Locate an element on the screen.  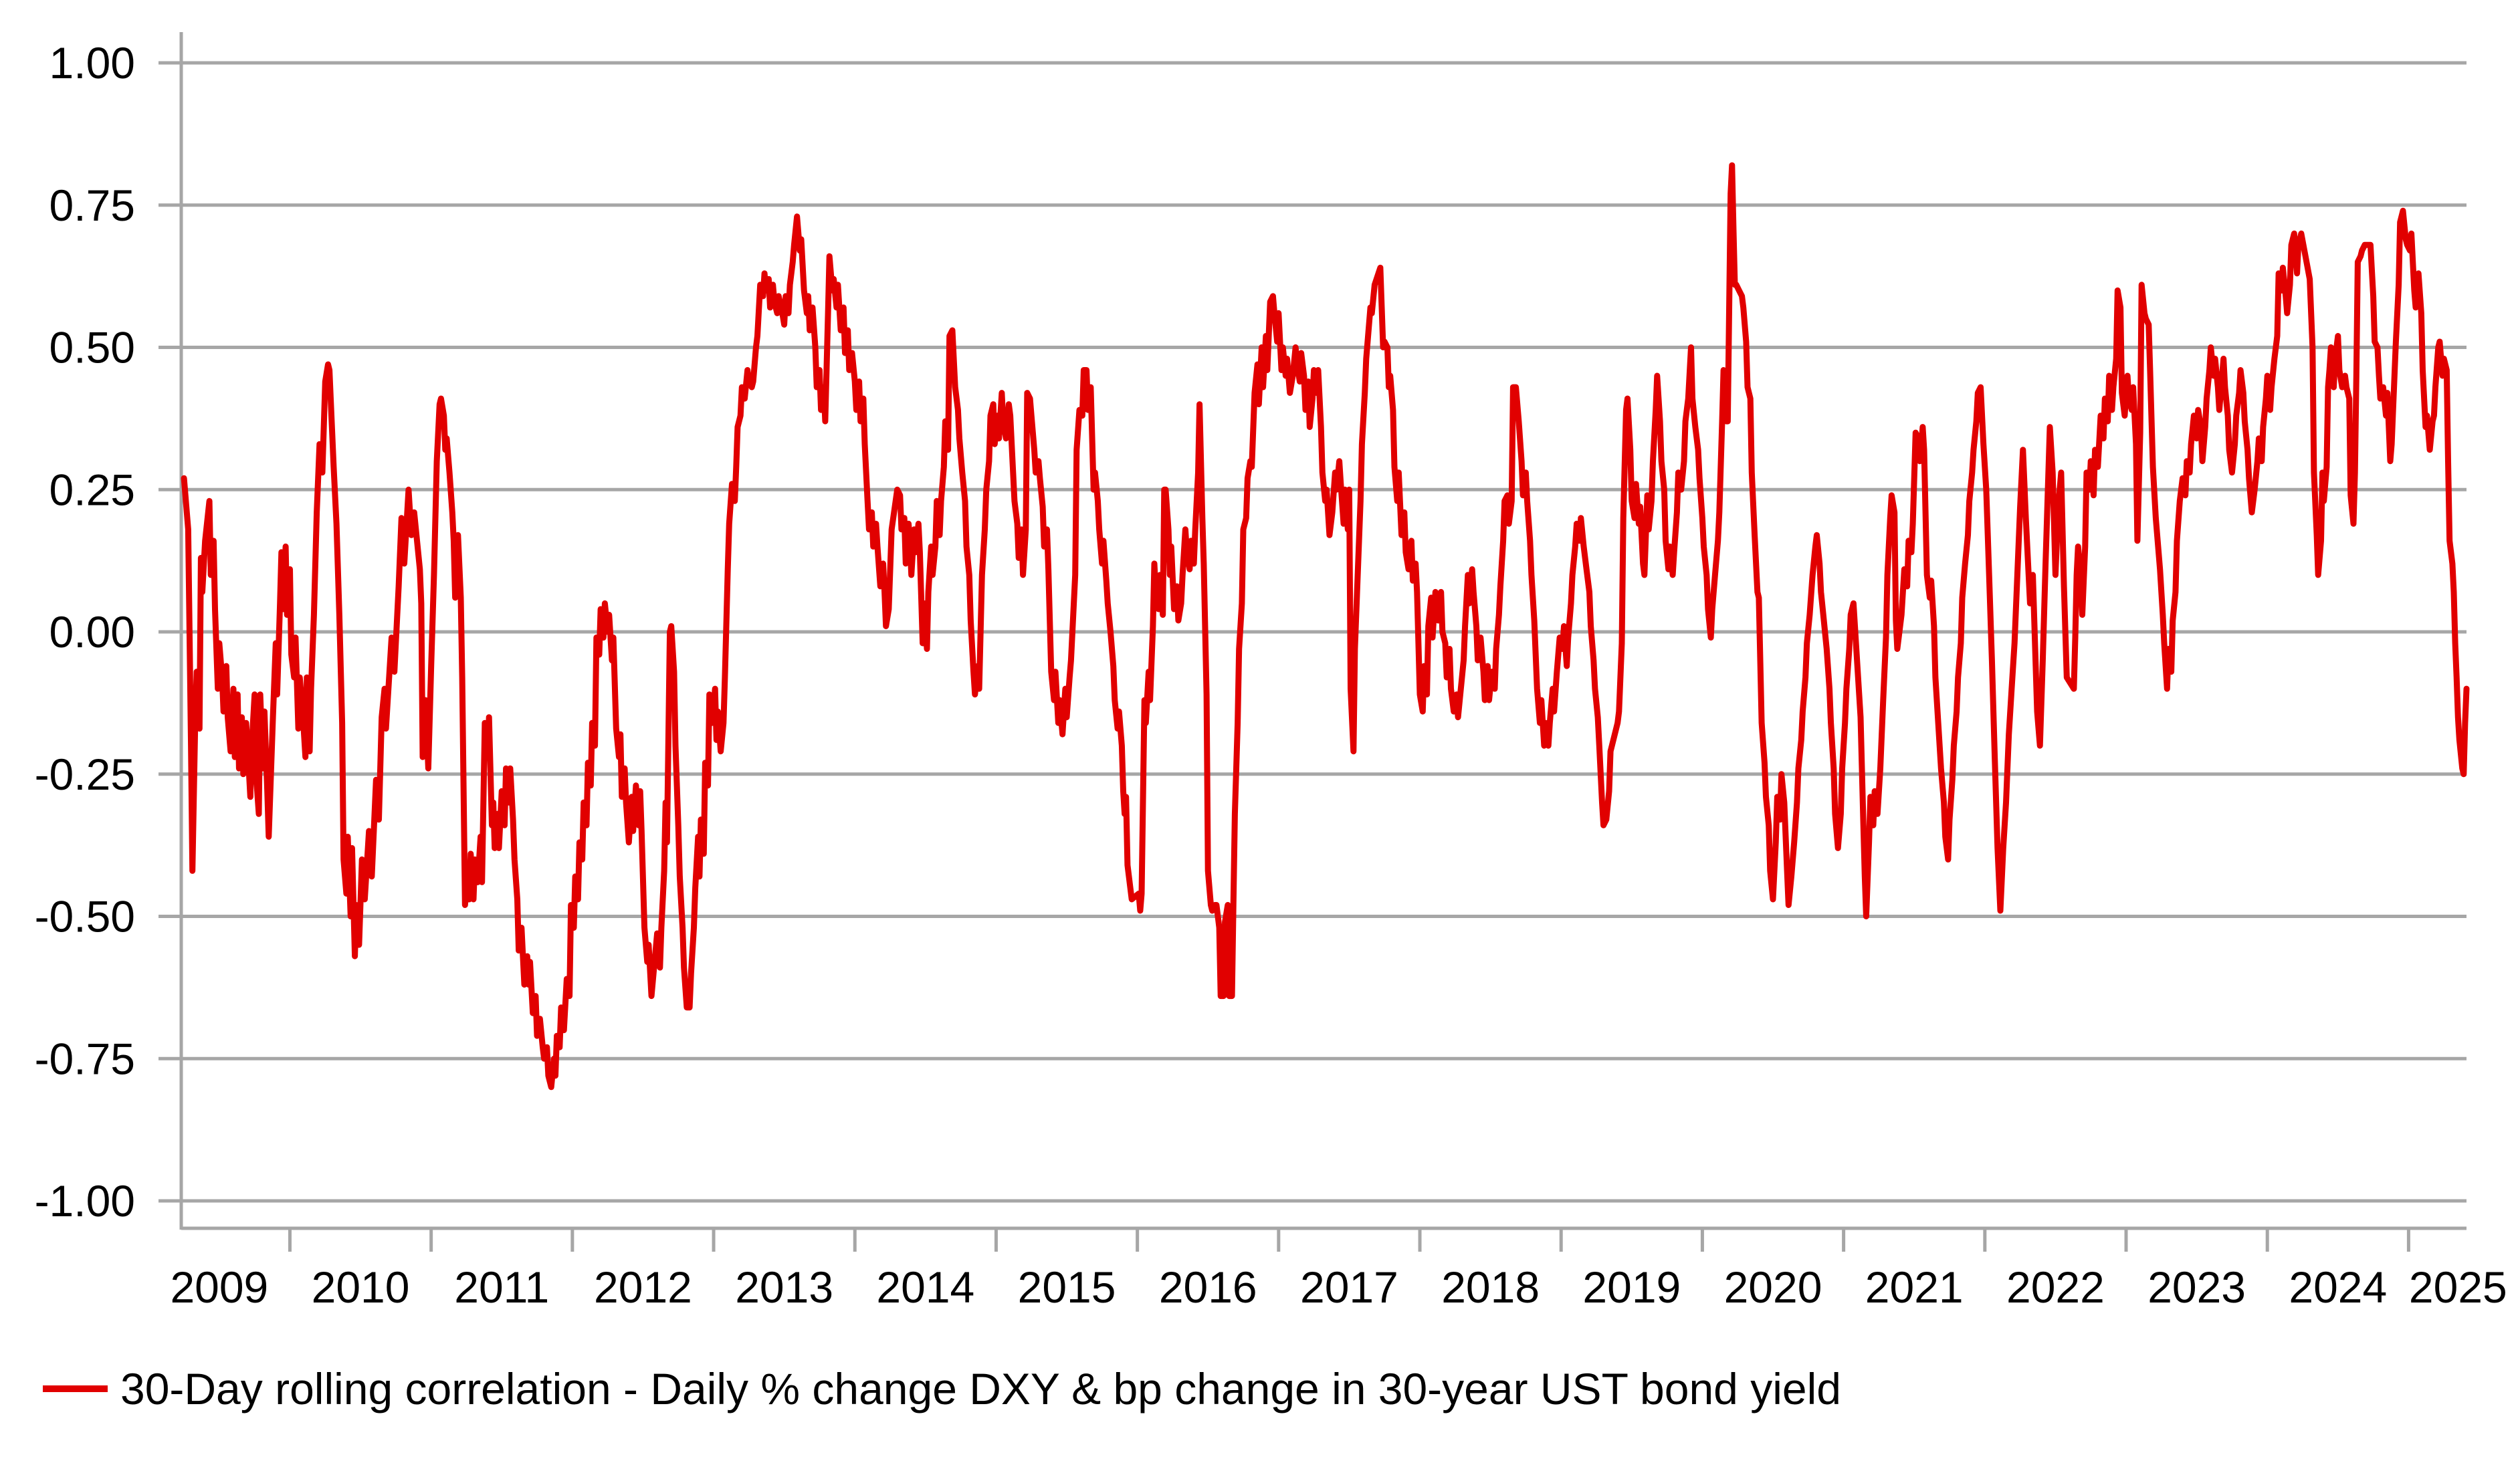
x-tick-label: 2022 is located at coordinates (2055, 1287).